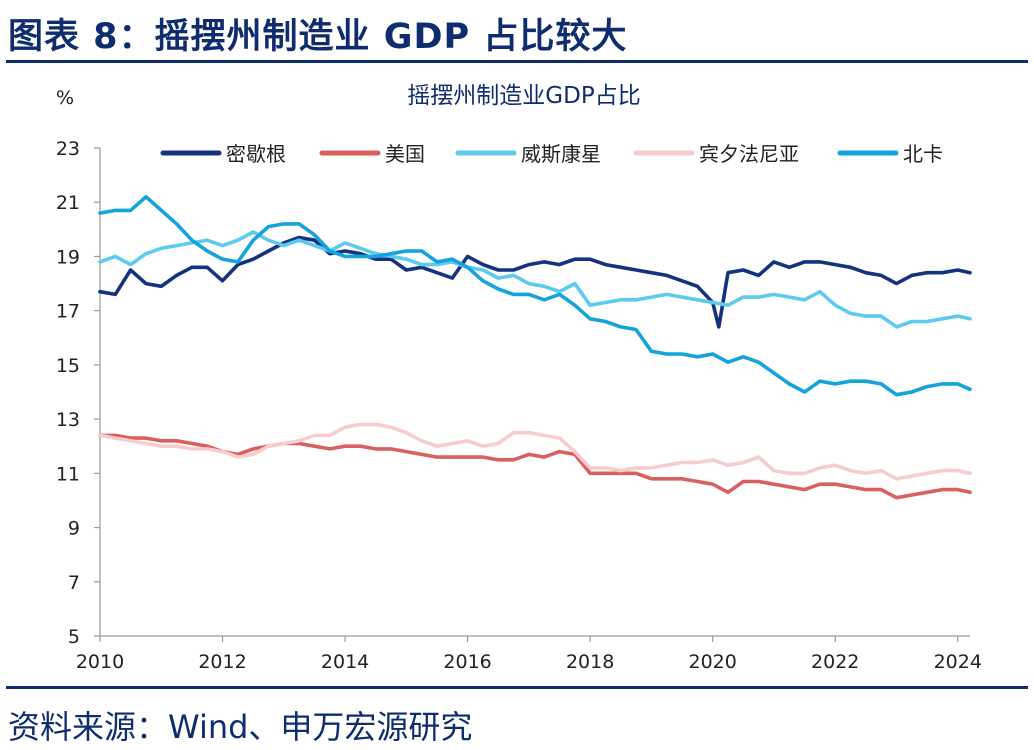  Describe the element at coordinates (405, 154) in the screenshot. I see `legend-label-2: 美国` at that location.